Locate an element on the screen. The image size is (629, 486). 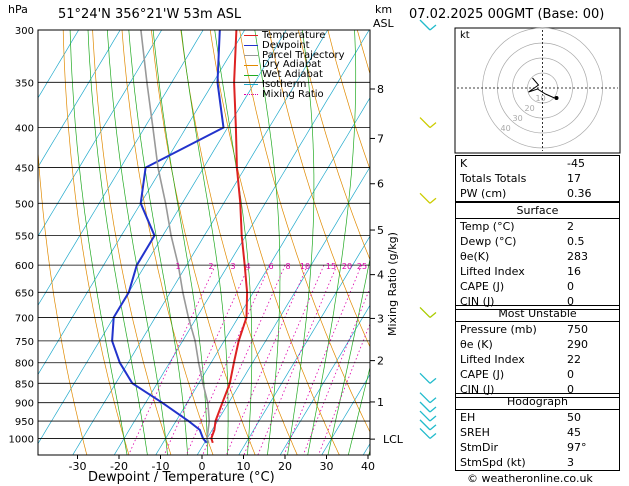
pressure-tick-label: 800 is located at coordinates (24, 364).